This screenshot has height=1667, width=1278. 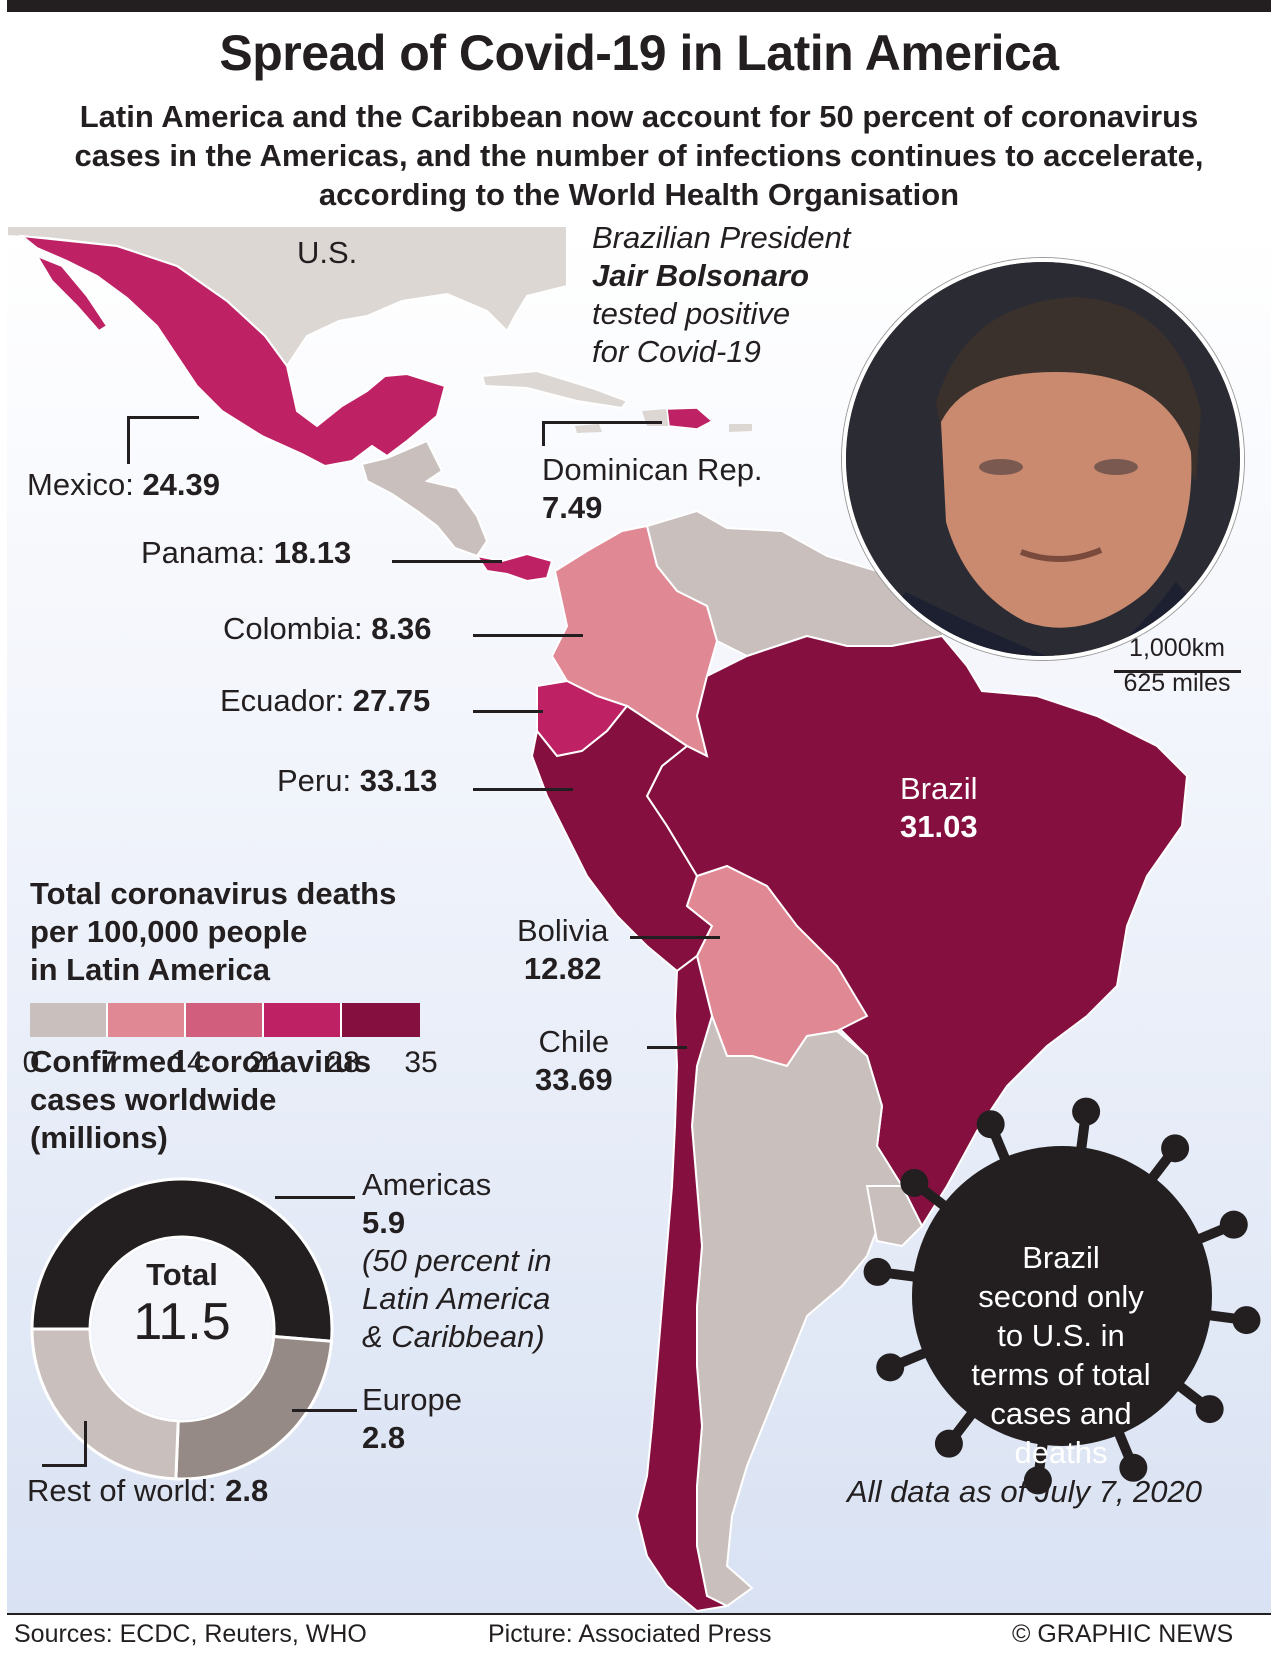 What do you see at coordinates (797, 1310) in the screenshot?
I see `argentina-paraguay-shape` at bounding box center [797, 1310].